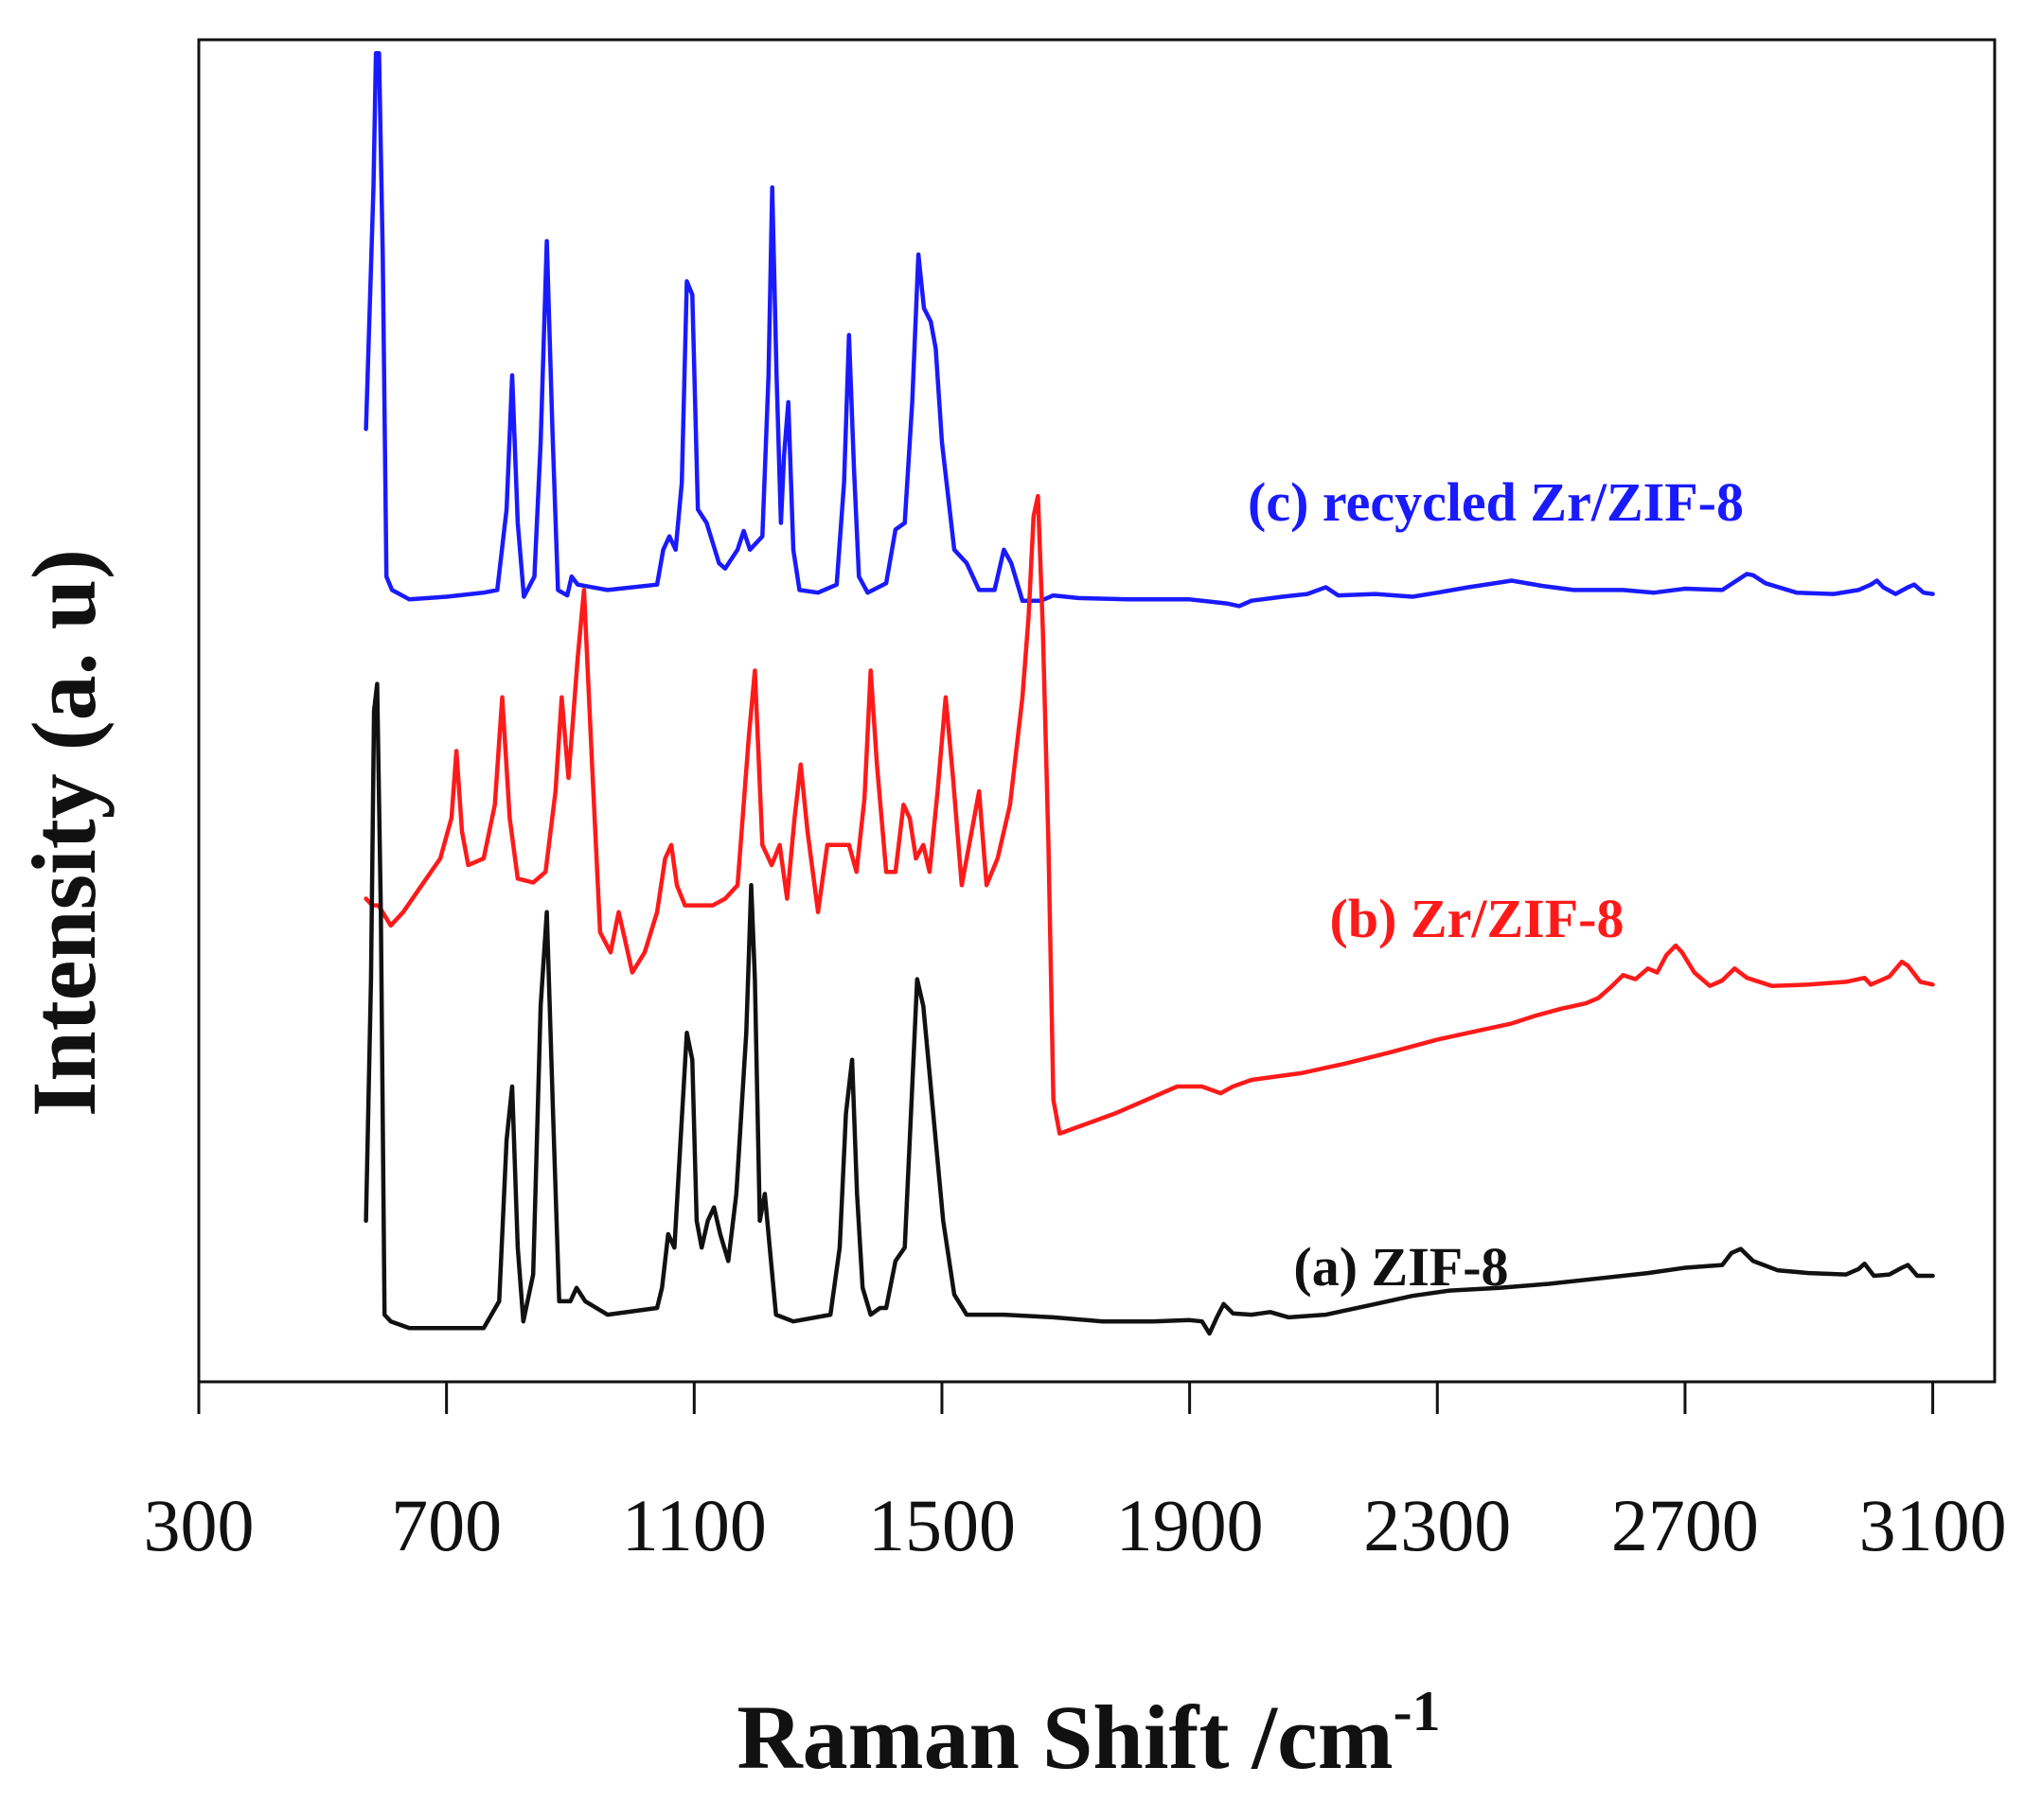 The height and width of the screenshot is (1820, 2042). Describe the element at coordinates (1933, 1525) in the screenshot. I see `x-tick-label-3100: 3100` at that location.